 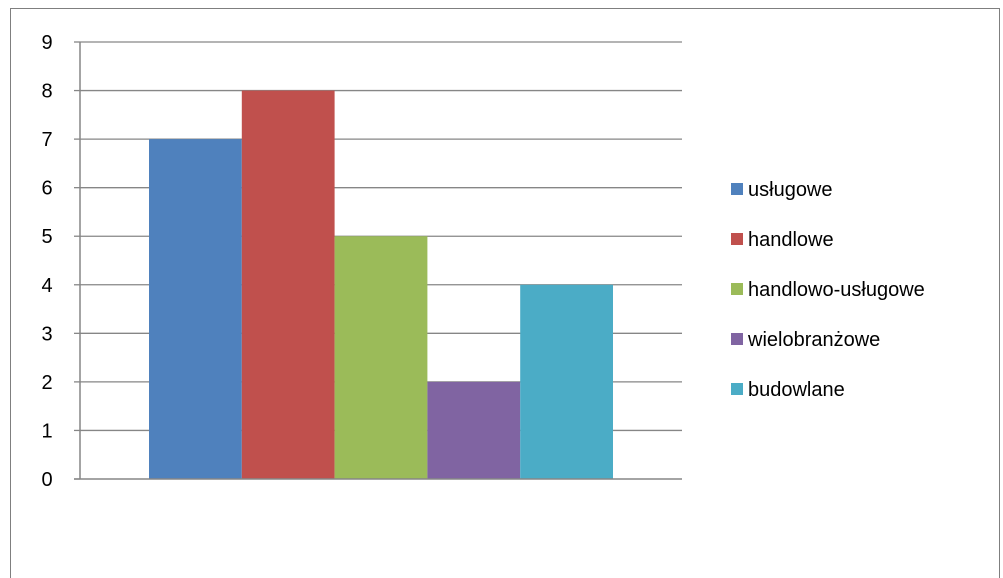 What do you see at coordinates (46, 480) in the screenshot?
I see `y-tick-label: 0` at bounding box center [46, 480].